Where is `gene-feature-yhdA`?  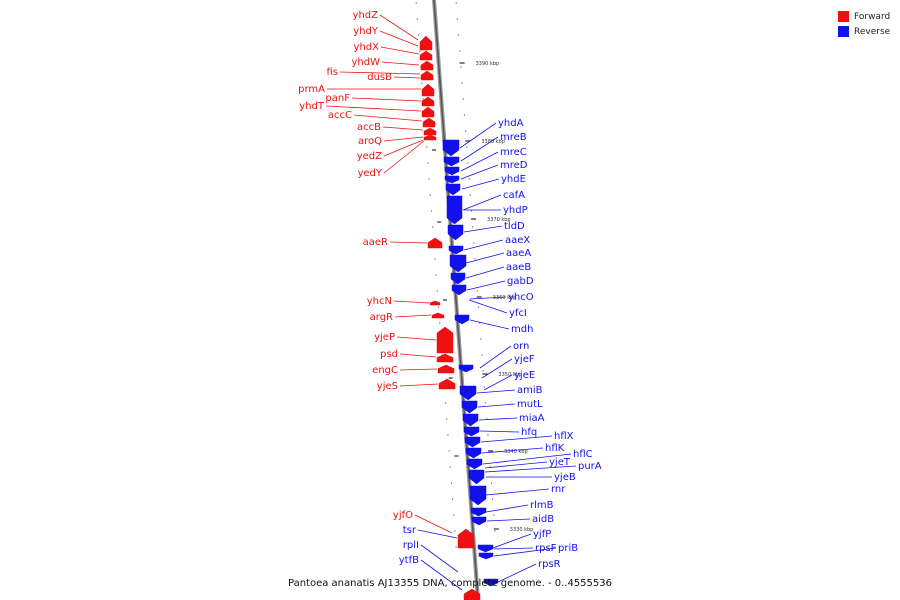 gene-feature-yhdA is located at coordinates (451, 148).